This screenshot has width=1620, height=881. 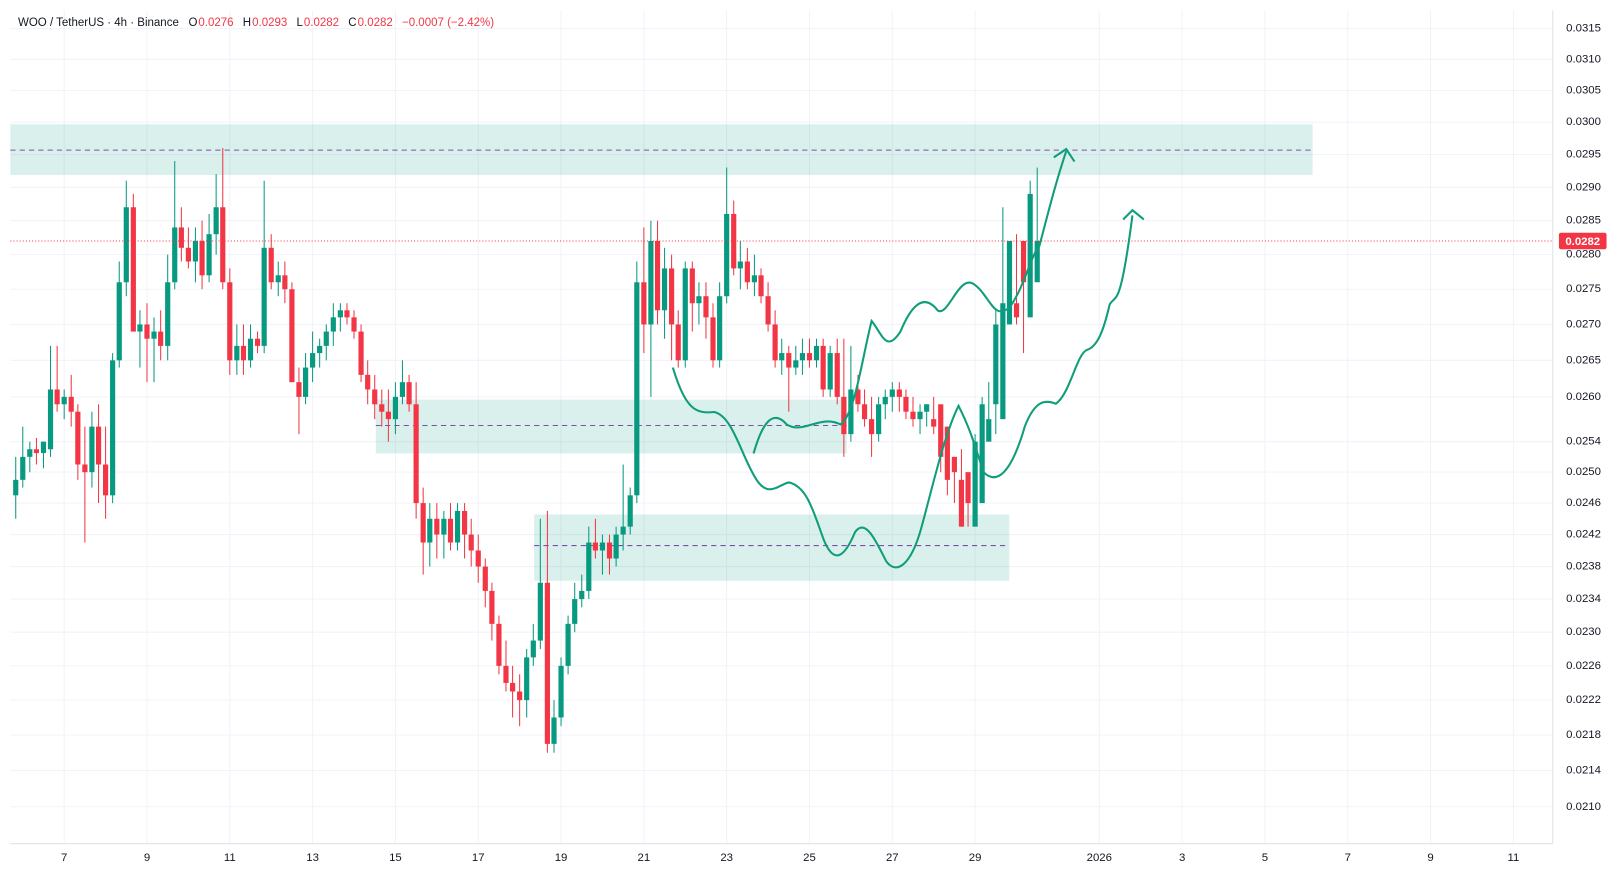 What do you see at coordinates (247, 23) in the screenshot?
I see `ohlc-label: H` at bounding box center [247, 23].